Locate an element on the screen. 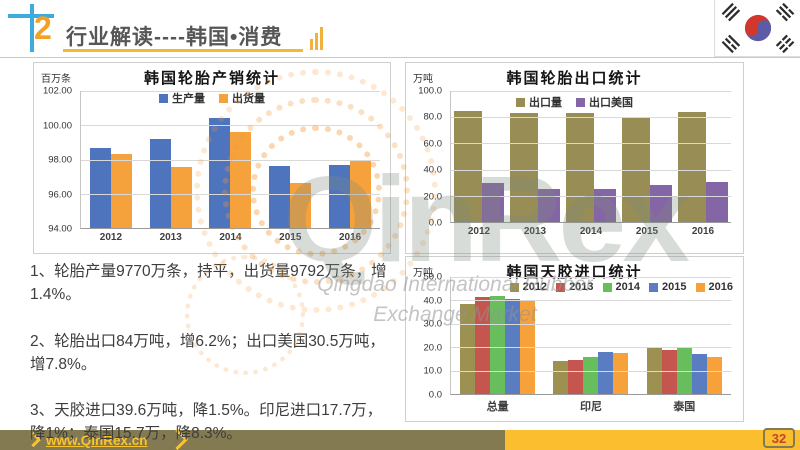 This screenshot has height=450, width=800. plot-area: 2012 2013 2014 2015 2016 is located at coordinates (230, 167).